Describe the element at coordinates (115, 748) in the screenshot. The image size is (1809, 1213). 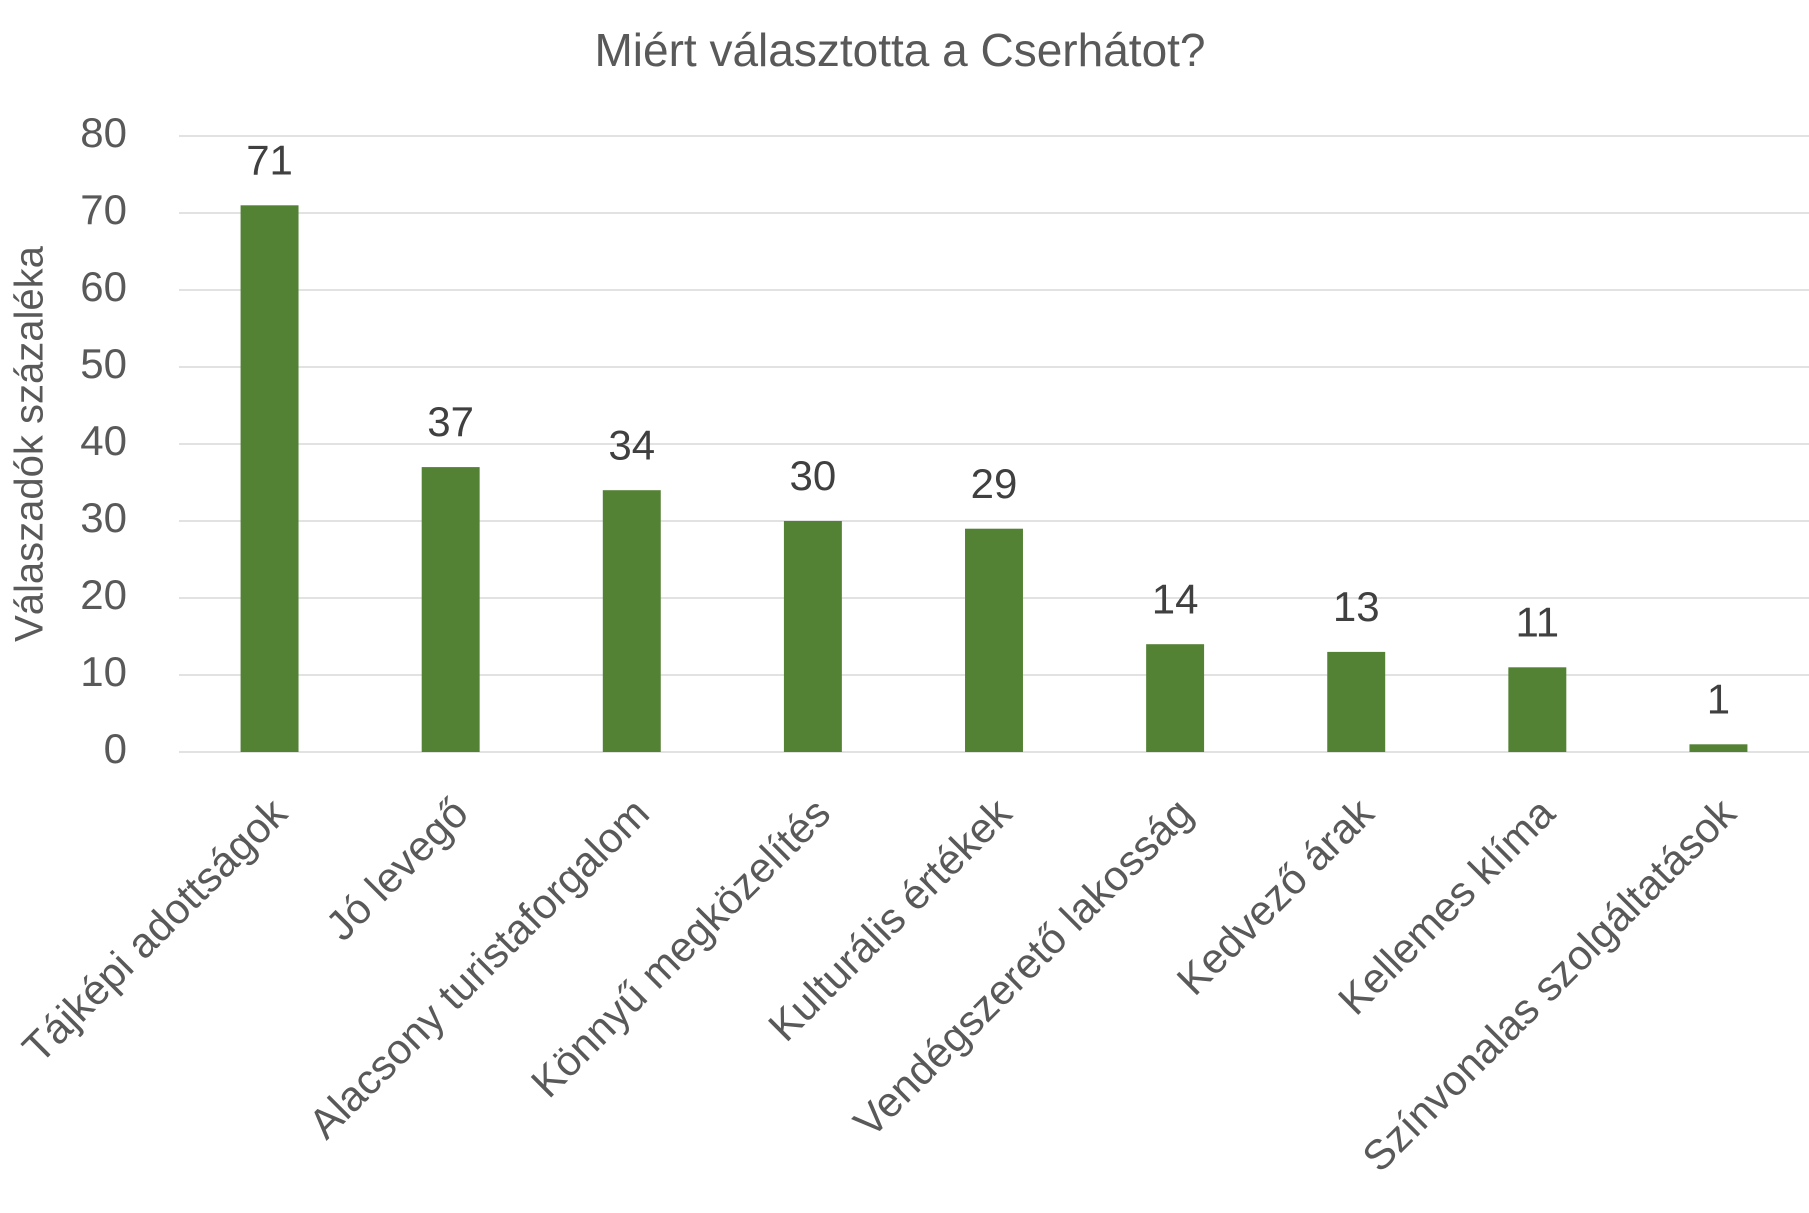
I see `y-tick-label: 0` at that location.